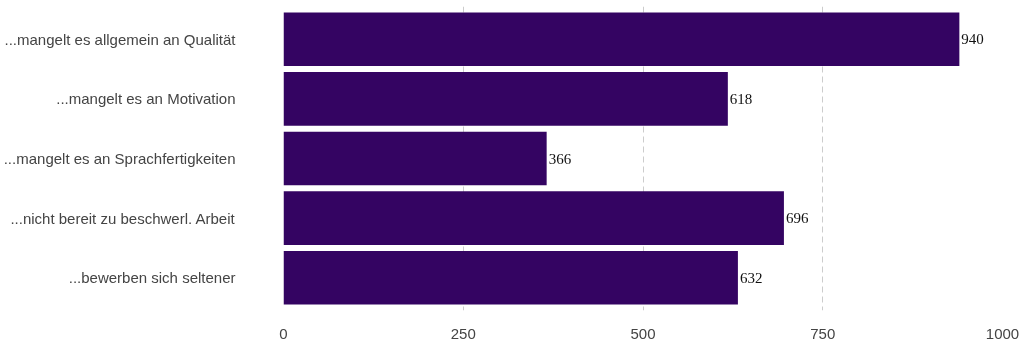 The image size is (1024, 341). What do you see at coordinates (463, 332) in the screenshot?
I see `x-tick-label: 250` at bounding box center [463, 332].